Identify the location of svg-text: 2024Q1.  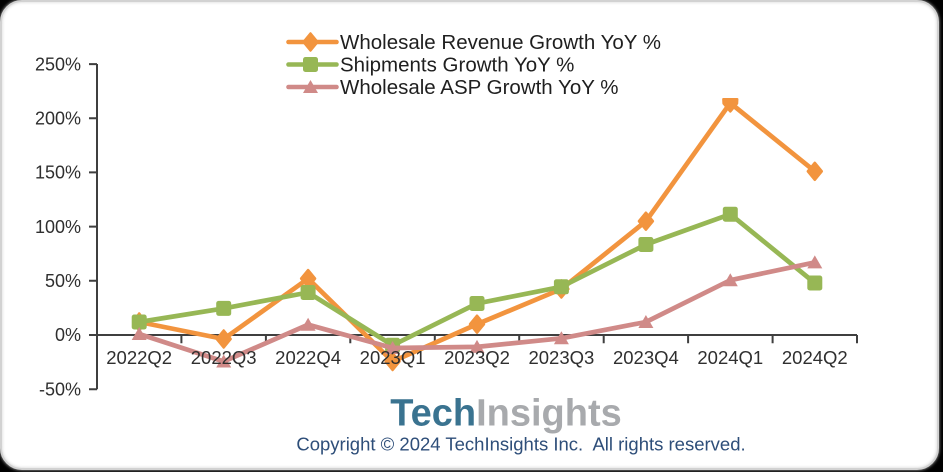
(730, 357).